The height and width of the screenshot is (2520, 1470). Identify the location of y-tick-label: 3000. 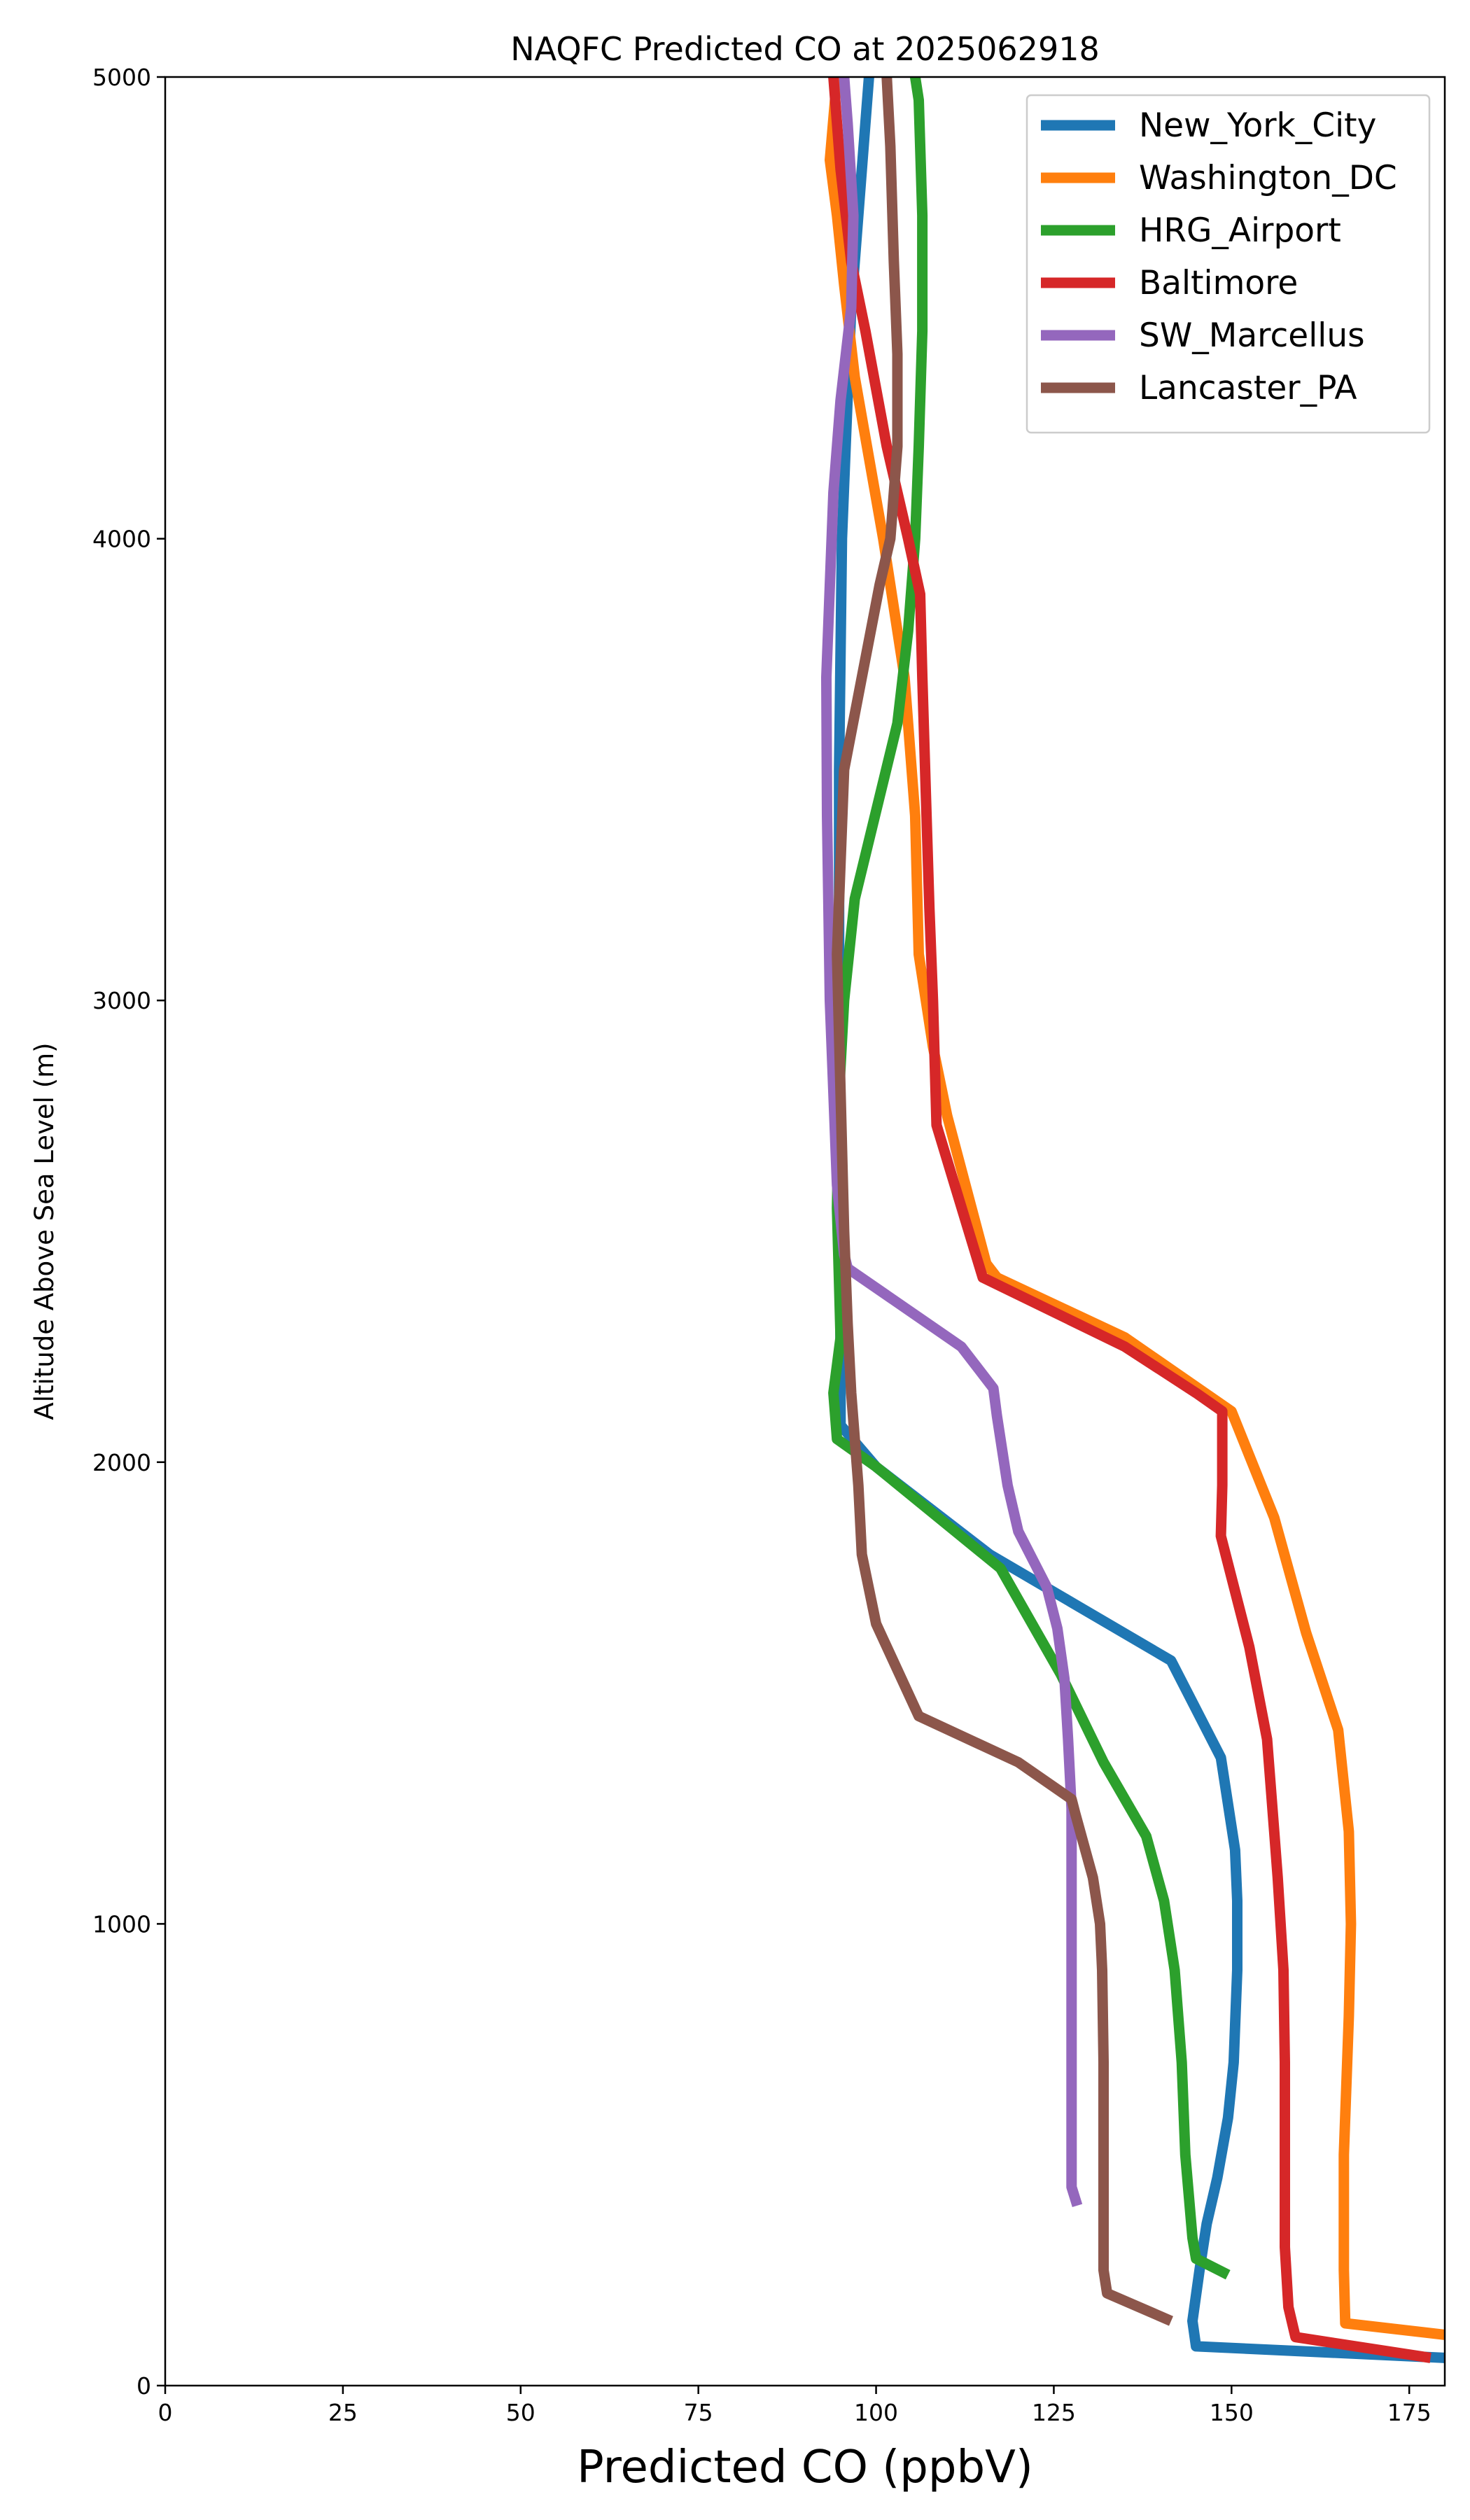
(121, 1000).